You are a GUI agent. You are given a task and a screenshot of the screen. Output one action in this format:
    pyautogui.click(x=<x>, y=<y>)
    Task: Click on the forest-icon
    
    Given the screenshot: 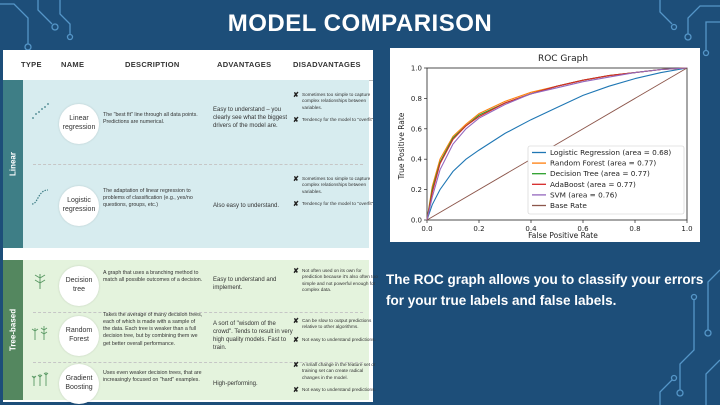 What is the action you would take?
    pyautogui.click(x=39, y=333)
    